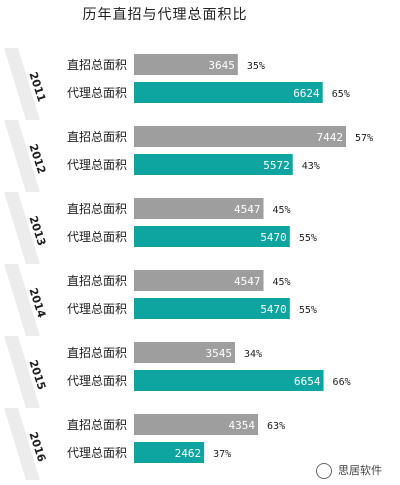  I want to click on percent-label: 37%, so click(222, 454).